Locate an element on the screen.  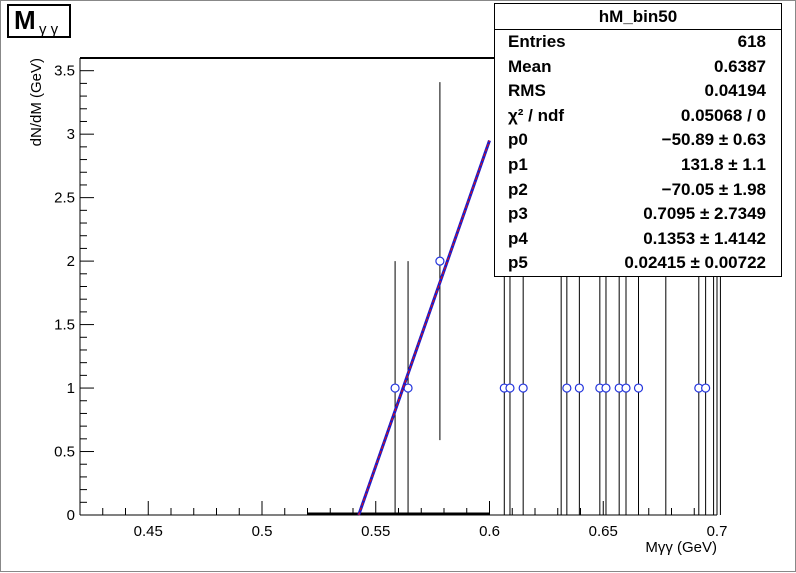
stats-value: 131.8 ± 1.1 is located at coordinates (723, 164).